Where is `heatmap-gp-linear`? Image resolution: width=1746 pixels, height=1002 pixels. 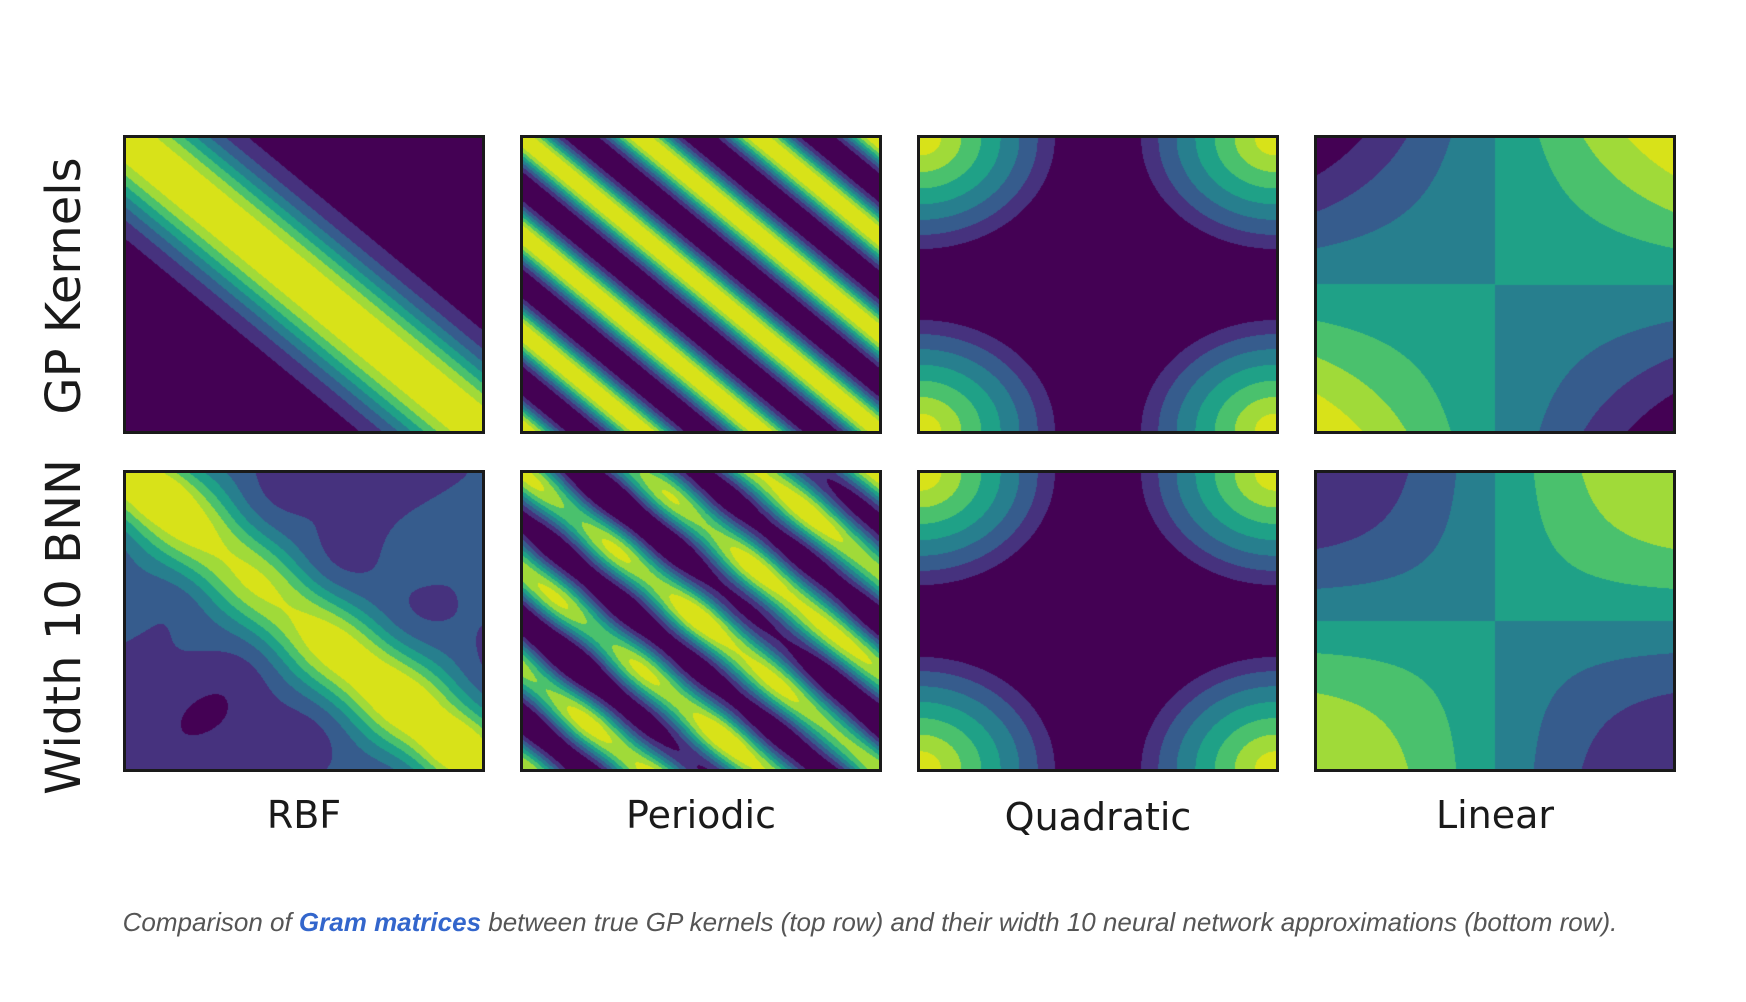
heatmap-gp-linear is located at coordinates (1495, 284).